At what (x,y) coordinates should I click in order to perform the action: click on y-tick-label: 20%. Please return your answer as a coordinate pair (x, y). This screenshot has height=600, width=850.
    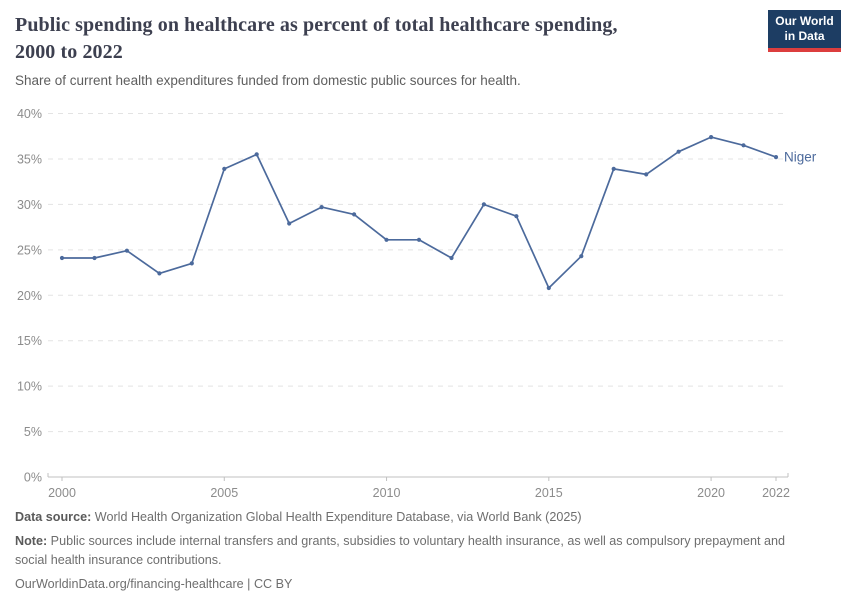
    Looking at the image, I should click on (29, 296).